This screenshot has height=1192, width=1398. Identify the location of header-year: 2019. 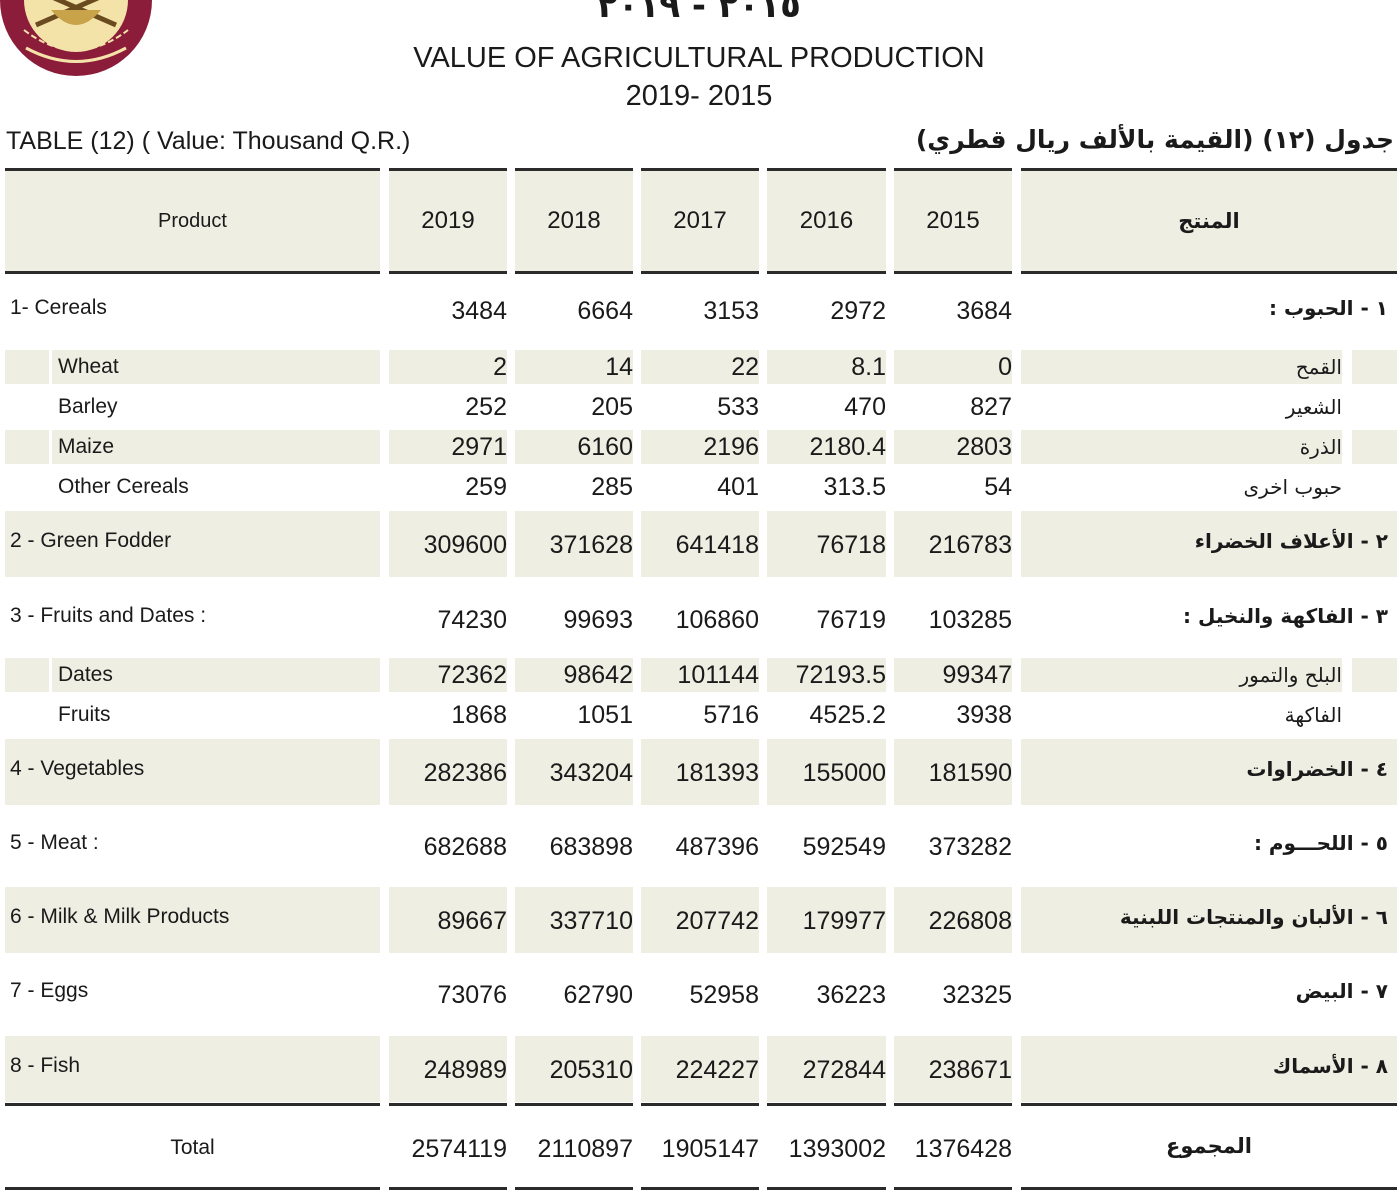
(448, 220).